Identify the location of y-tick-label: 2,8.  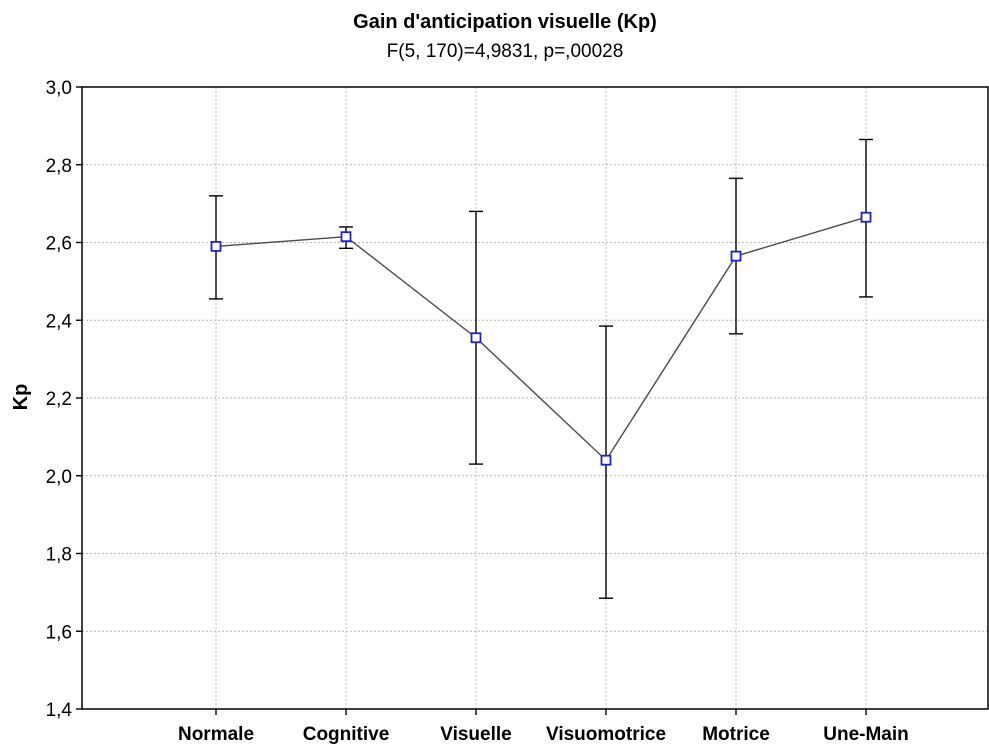
(59, 166).